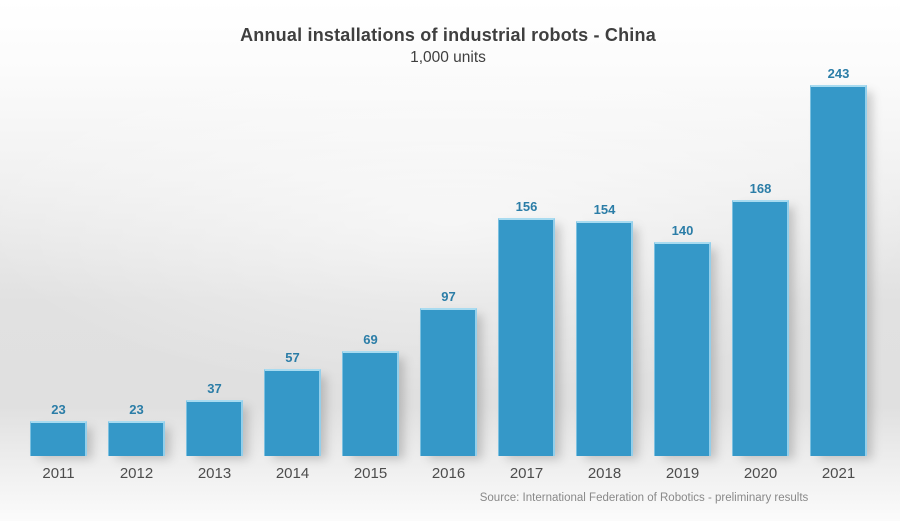 The height and width of the screenshot is (521, 900). I want to click on x-axis-tick-label: 2012, so click(136, 473).